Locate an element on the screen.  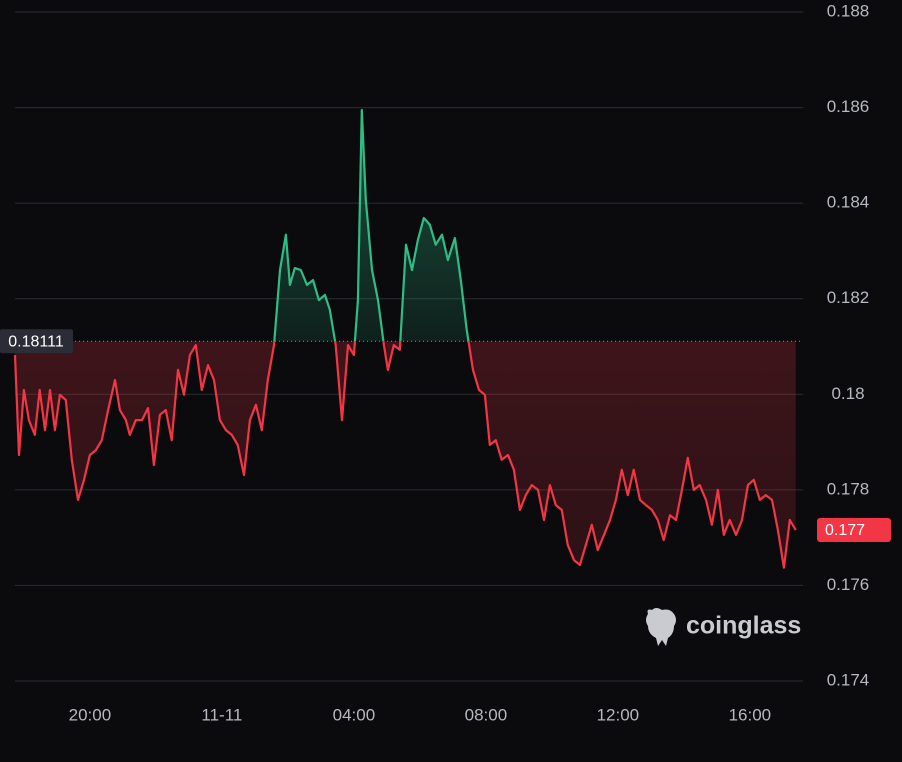
y-tick-label: 0.18 is located at coordinates (847, 393).